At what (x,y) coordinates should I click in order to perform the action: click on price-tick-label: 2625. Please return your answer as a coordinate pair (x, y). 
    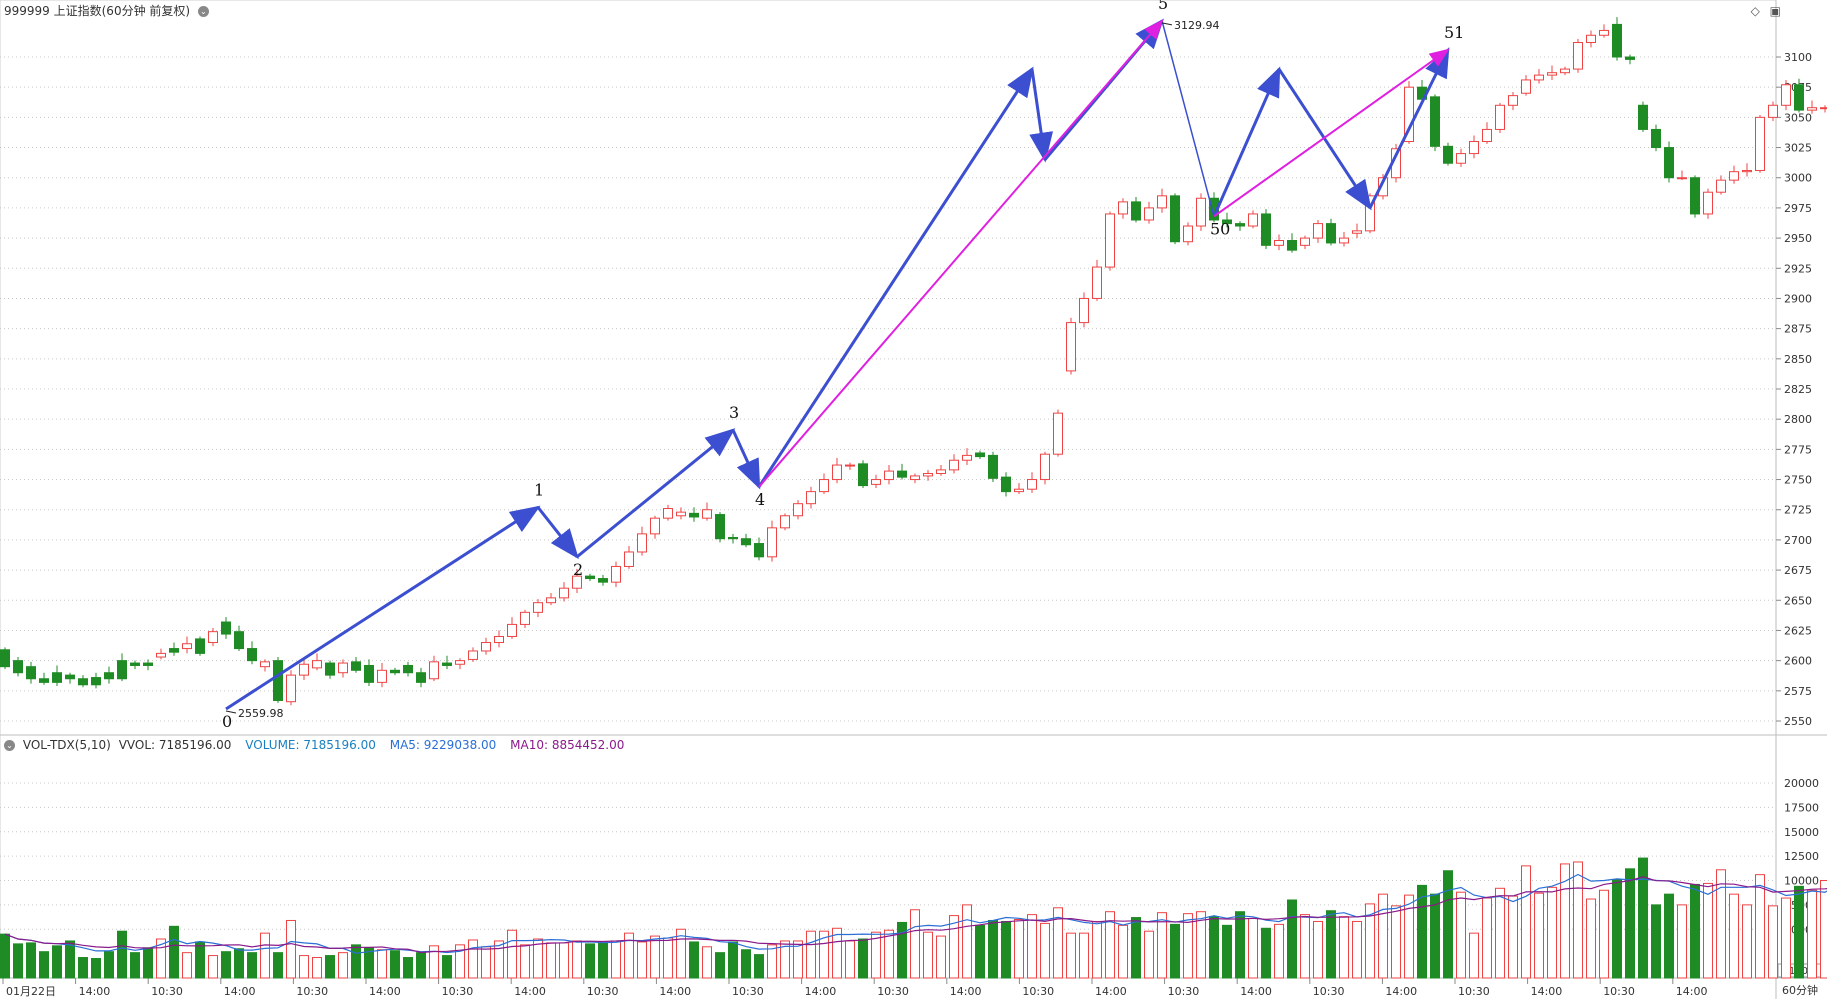
    Looking at the image, I should click on (1798, 630).